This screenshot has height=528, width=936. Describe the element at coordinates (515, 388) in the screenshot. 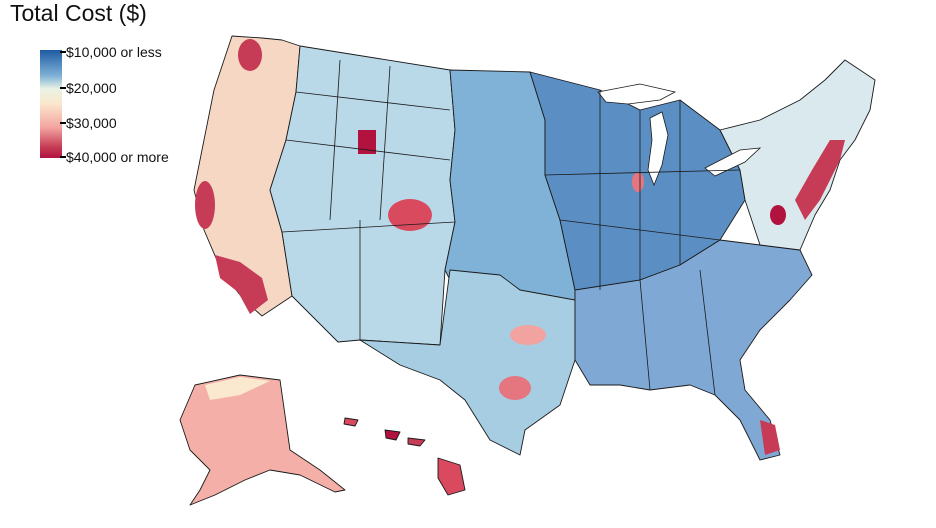

I see `hotspot-austin` at that location.